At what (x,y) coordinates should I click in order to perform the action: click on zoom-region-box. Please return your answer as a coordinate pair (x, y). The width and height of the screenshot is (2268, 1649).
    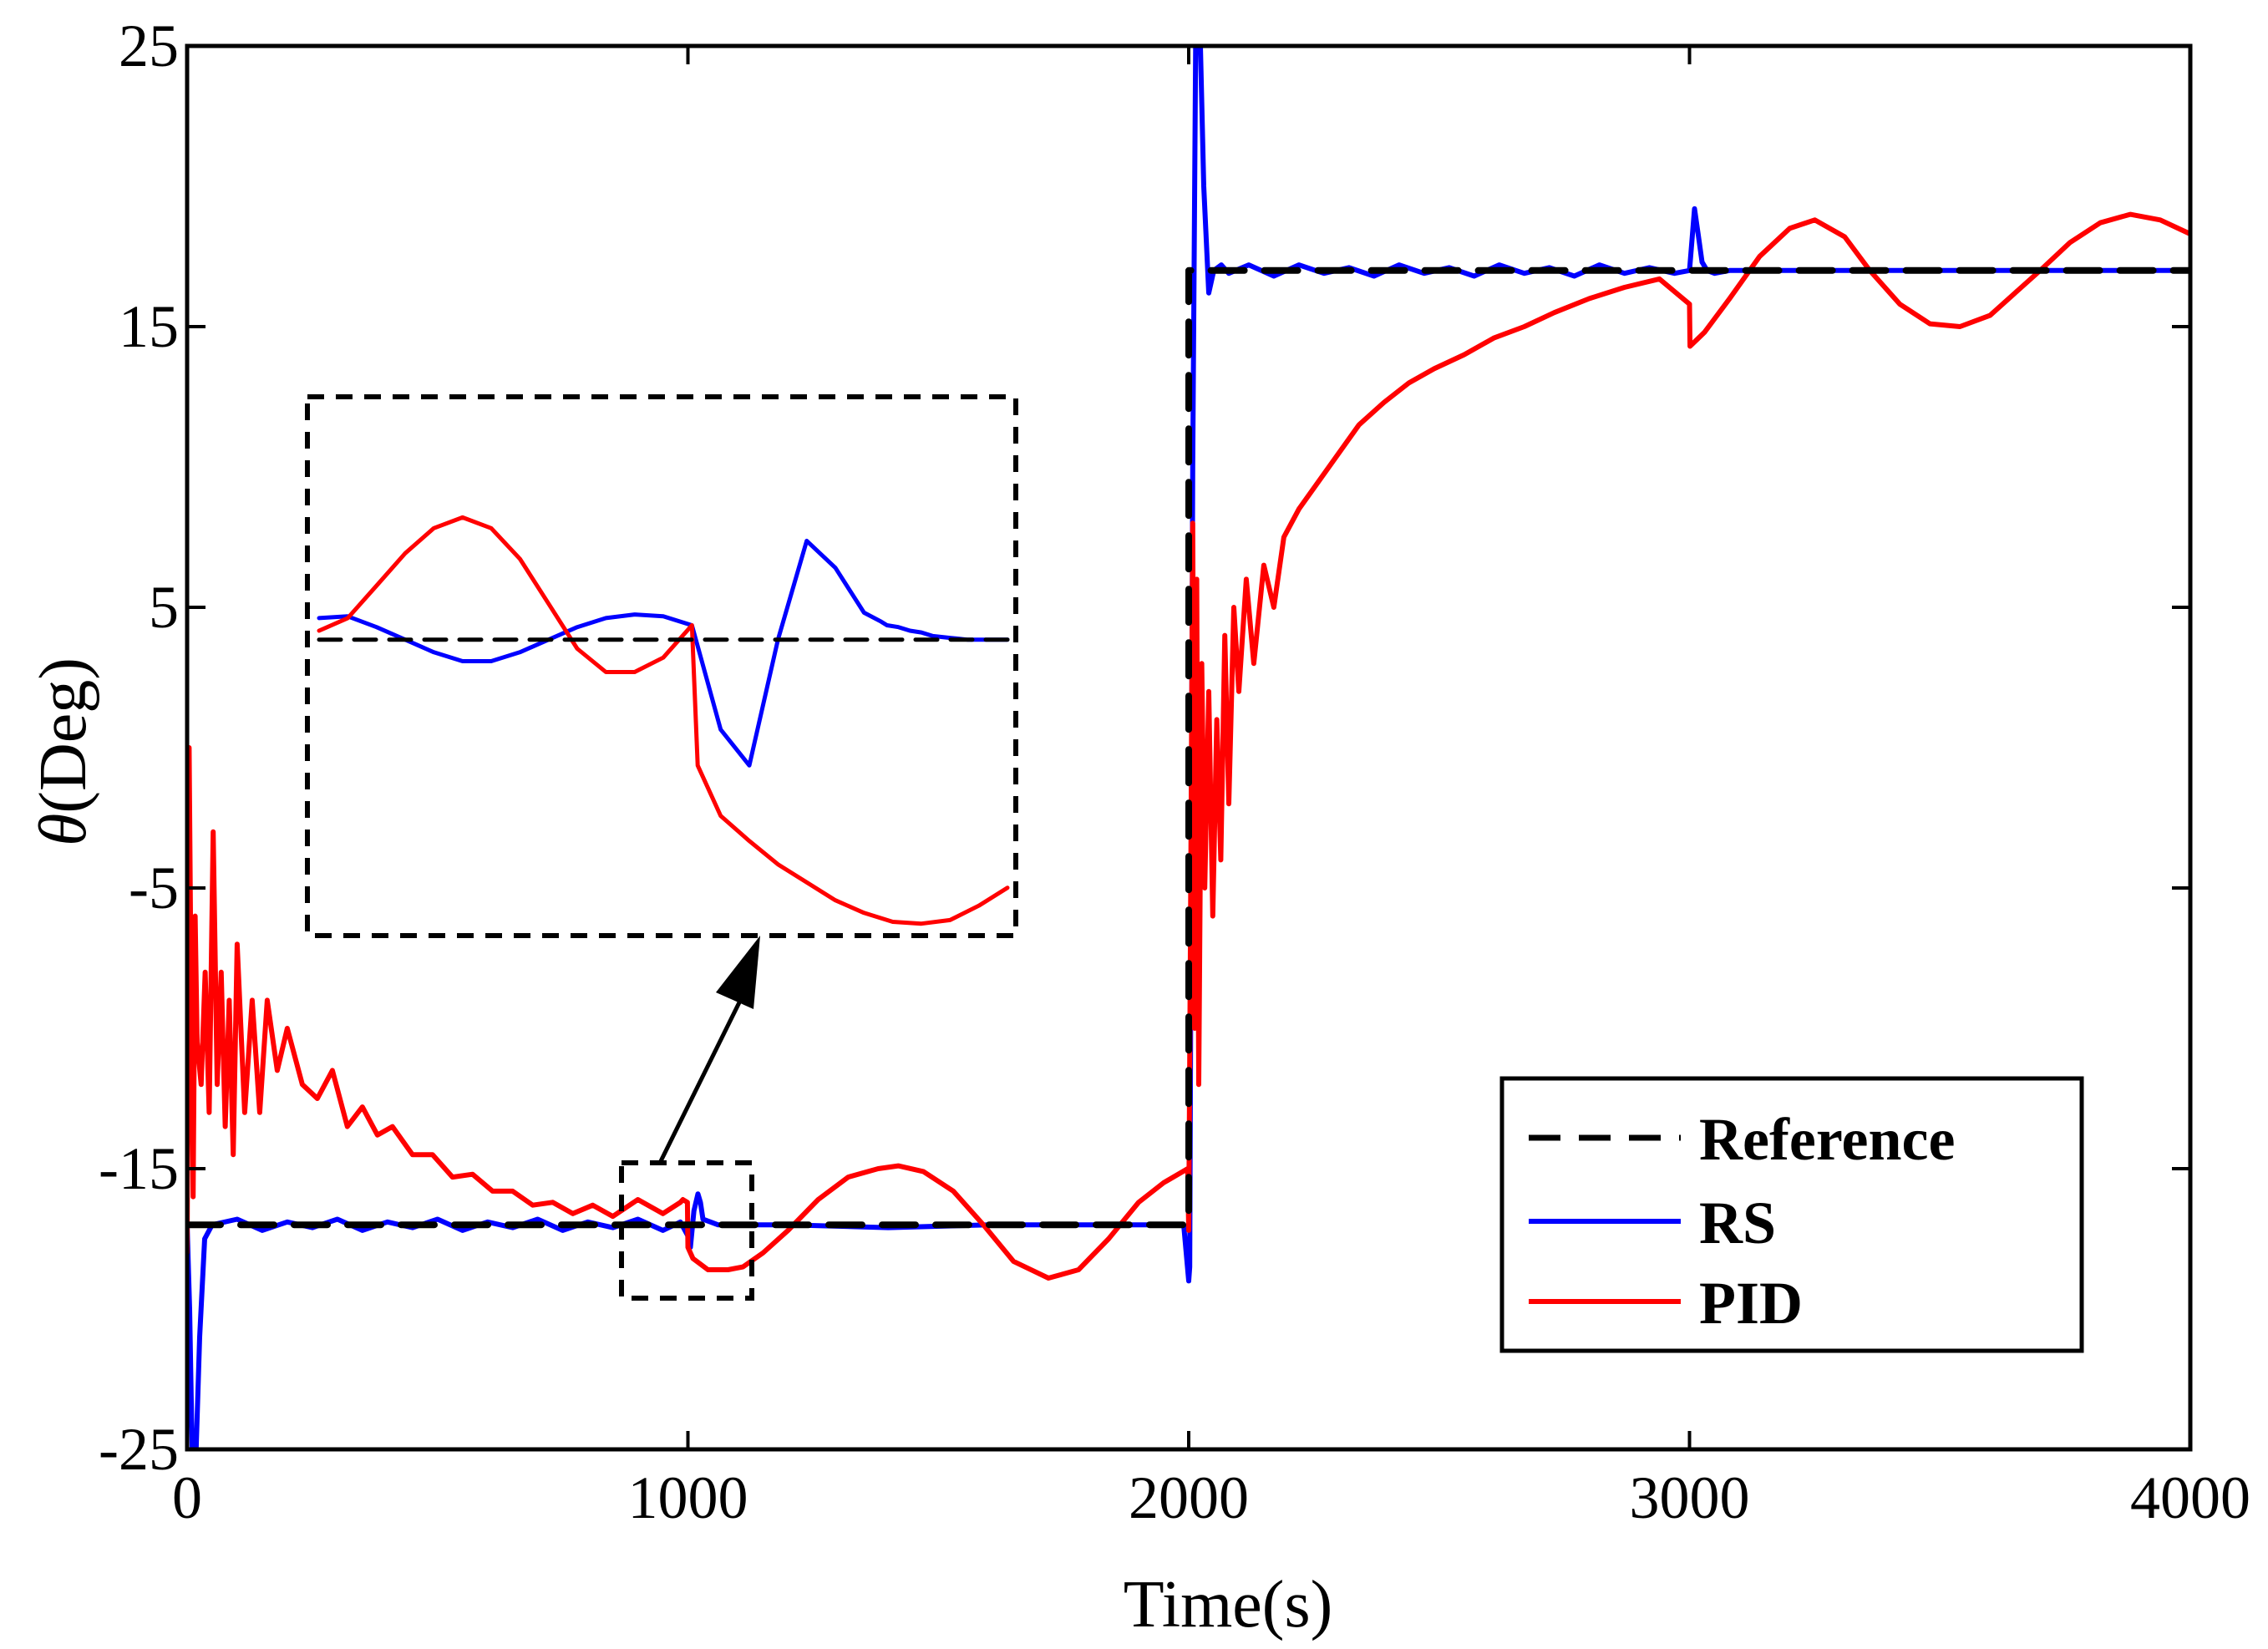
    Looking at the image, I should click on (686, 1230).